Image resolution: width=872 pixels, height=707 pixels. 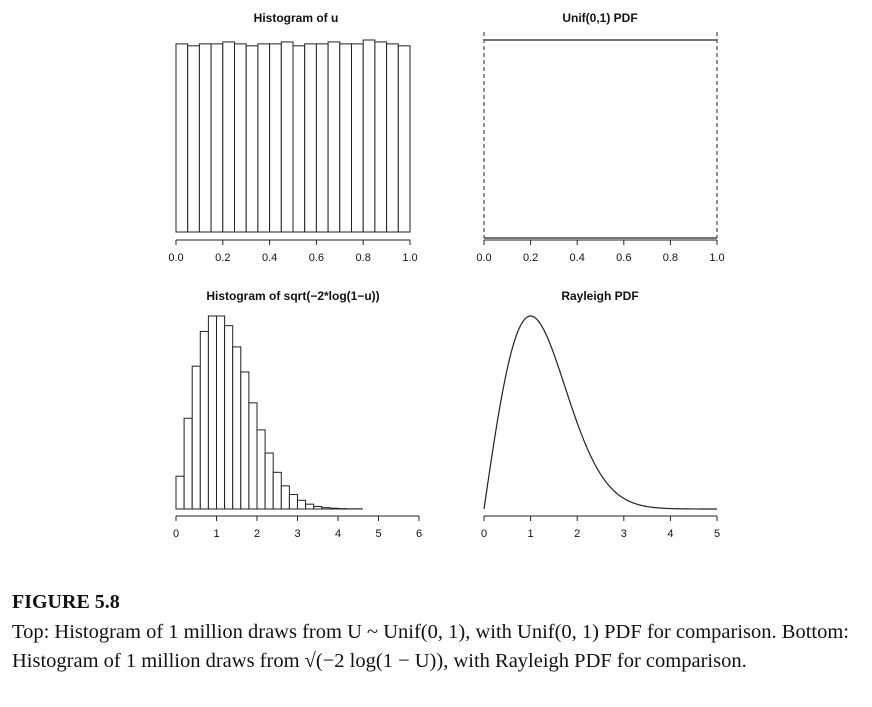 What do you see at coordinates (599, 18) in the screenshot?
I see `panel-title: Unif(0,1) PDF` at bounding box center [599, 18].